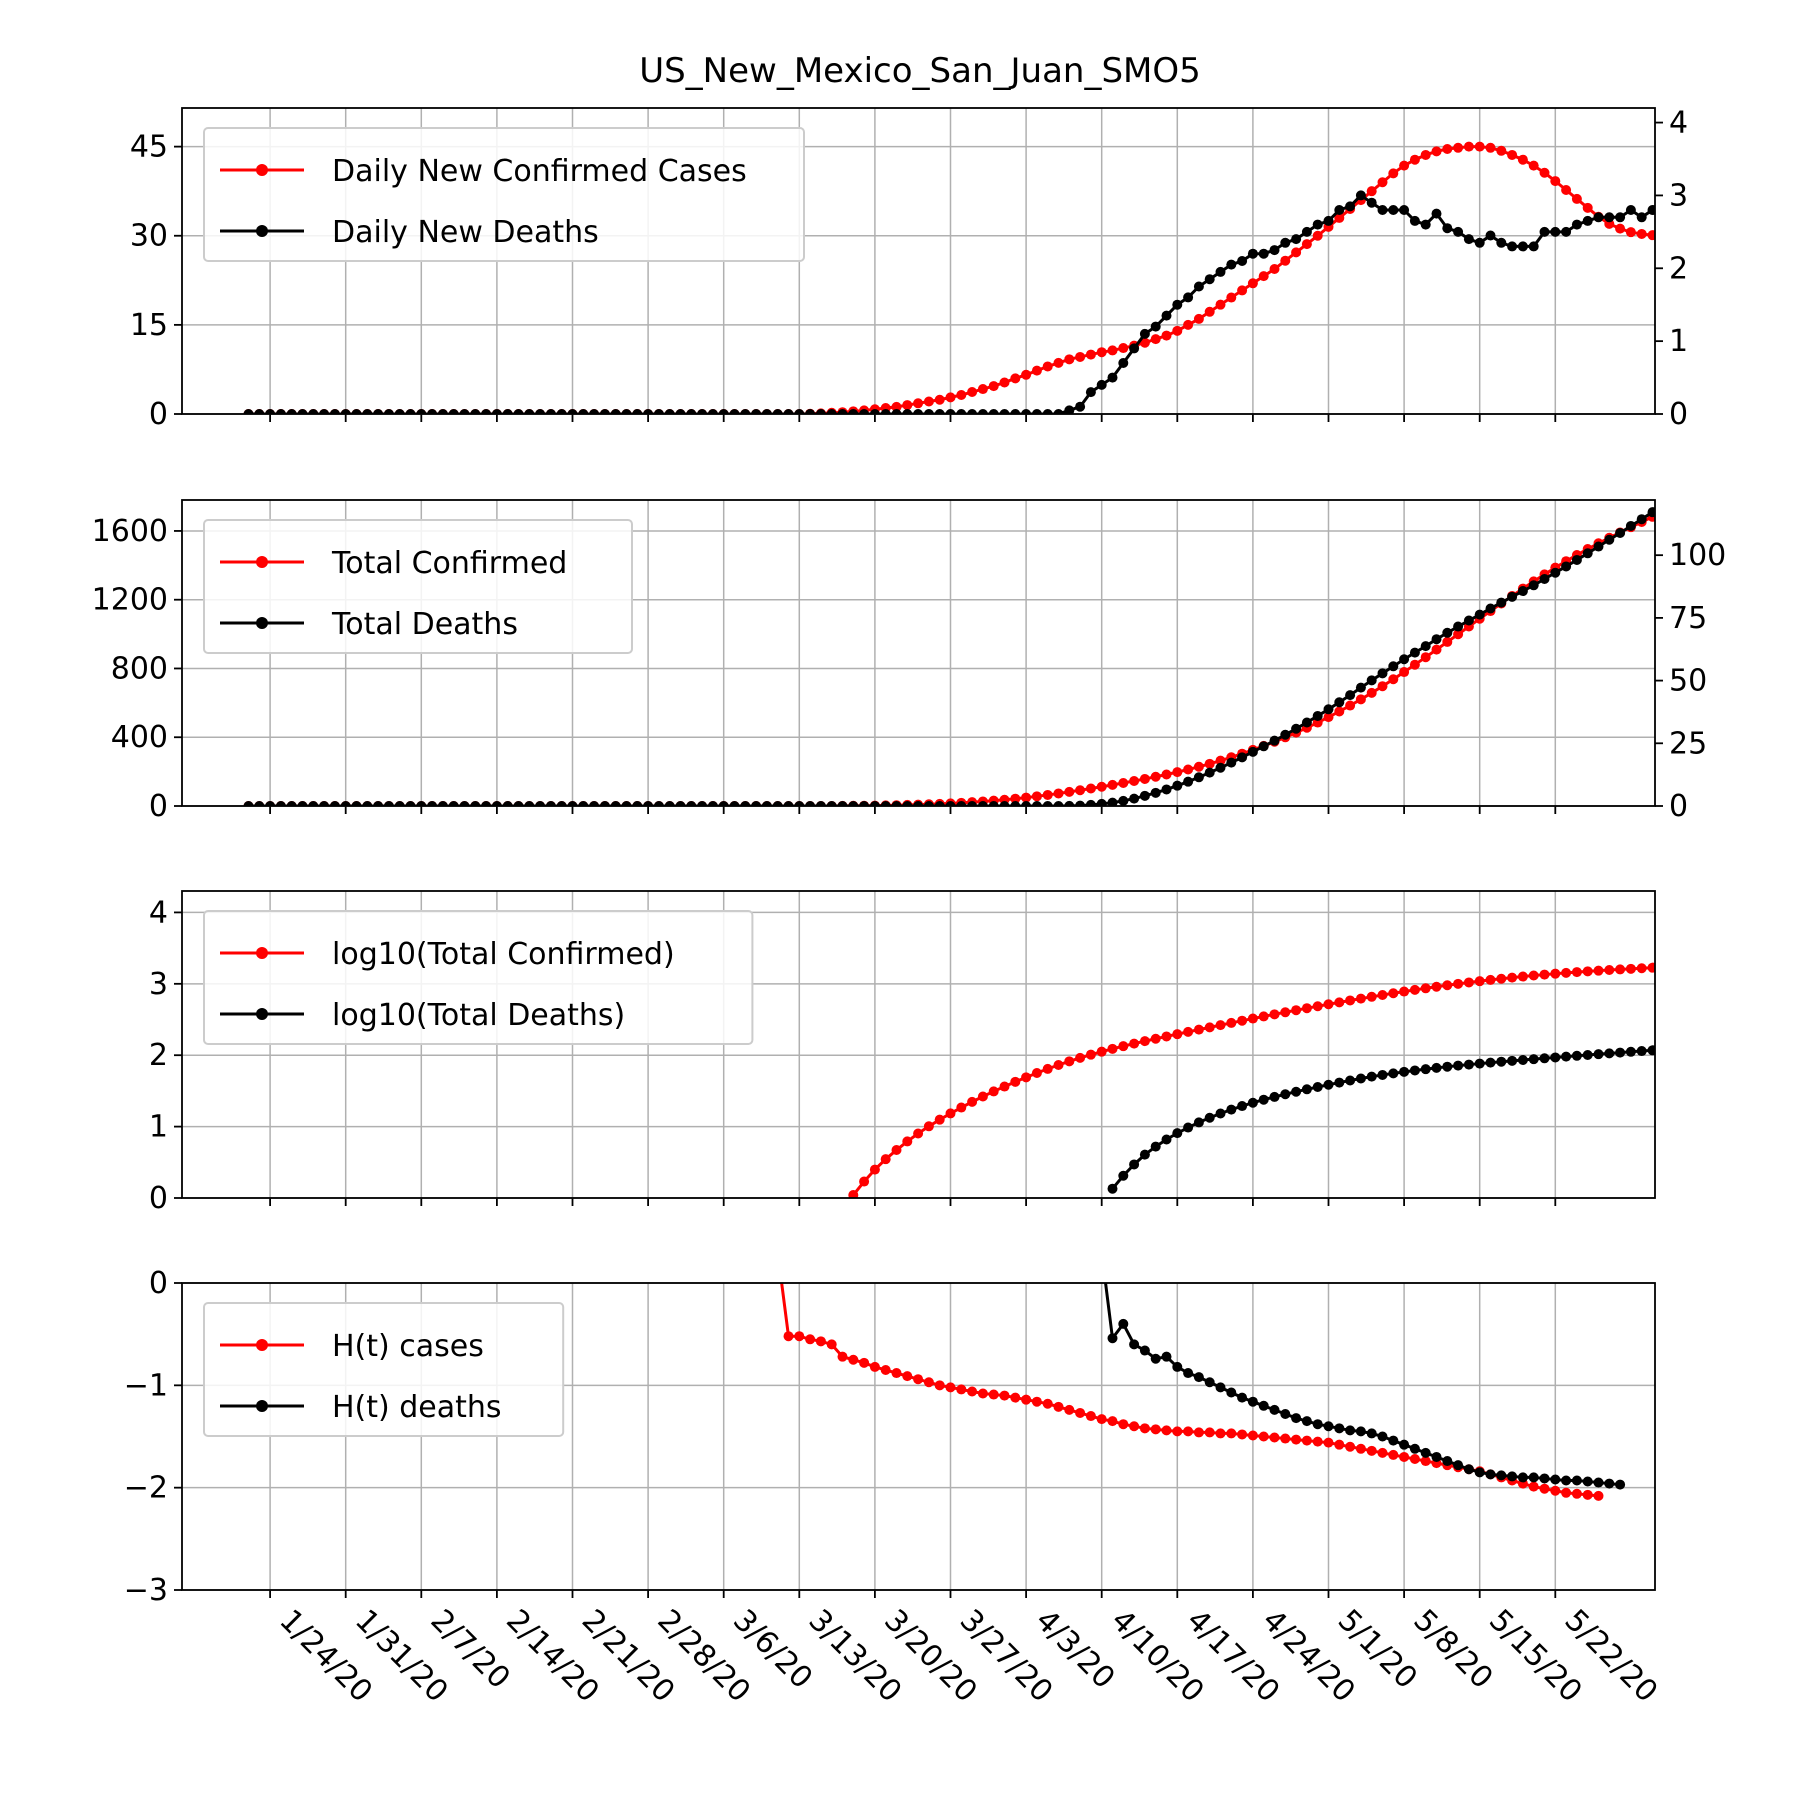 The image size is (1800, 1800). Describe the element at coordinates (1678, 268) in the screenshot. I see `y2-tick-label: 2` at that location.